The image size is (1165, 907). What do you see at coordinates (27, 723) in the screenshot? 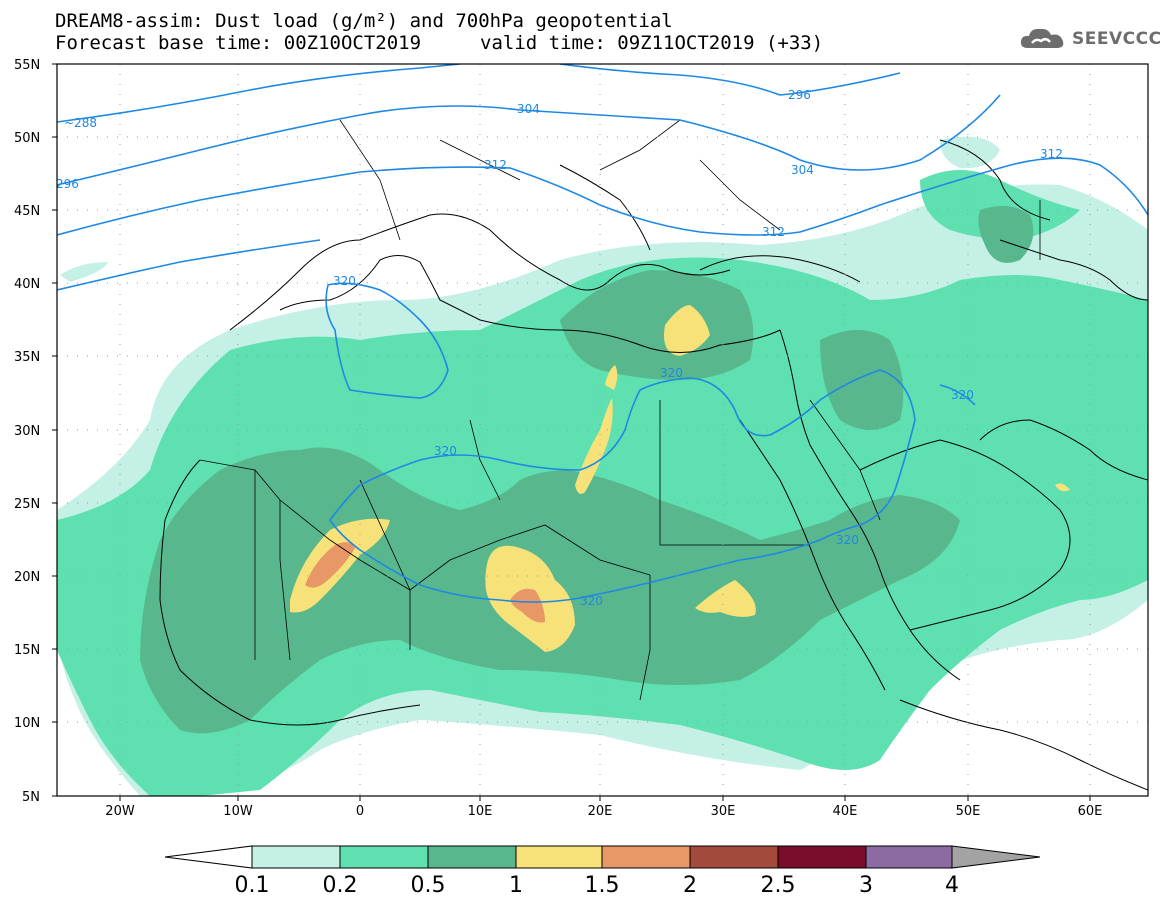
I see `lat-label: 10N` at bounding box center [27, 723].